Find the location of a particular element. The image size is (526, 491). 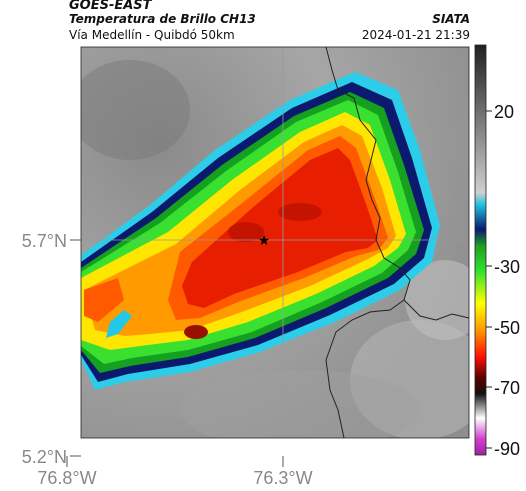

brand-label: SIATA is located at coordinates (451, 19).